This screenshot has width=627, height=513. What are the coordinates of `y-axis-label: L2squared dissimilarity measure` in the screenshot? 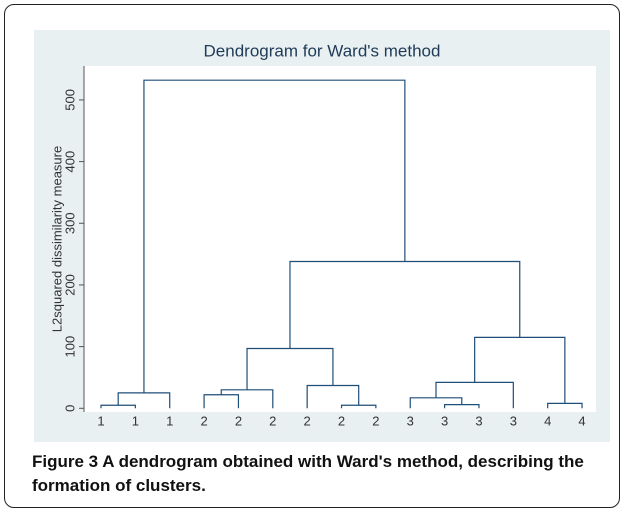 It's located at (56, 239).